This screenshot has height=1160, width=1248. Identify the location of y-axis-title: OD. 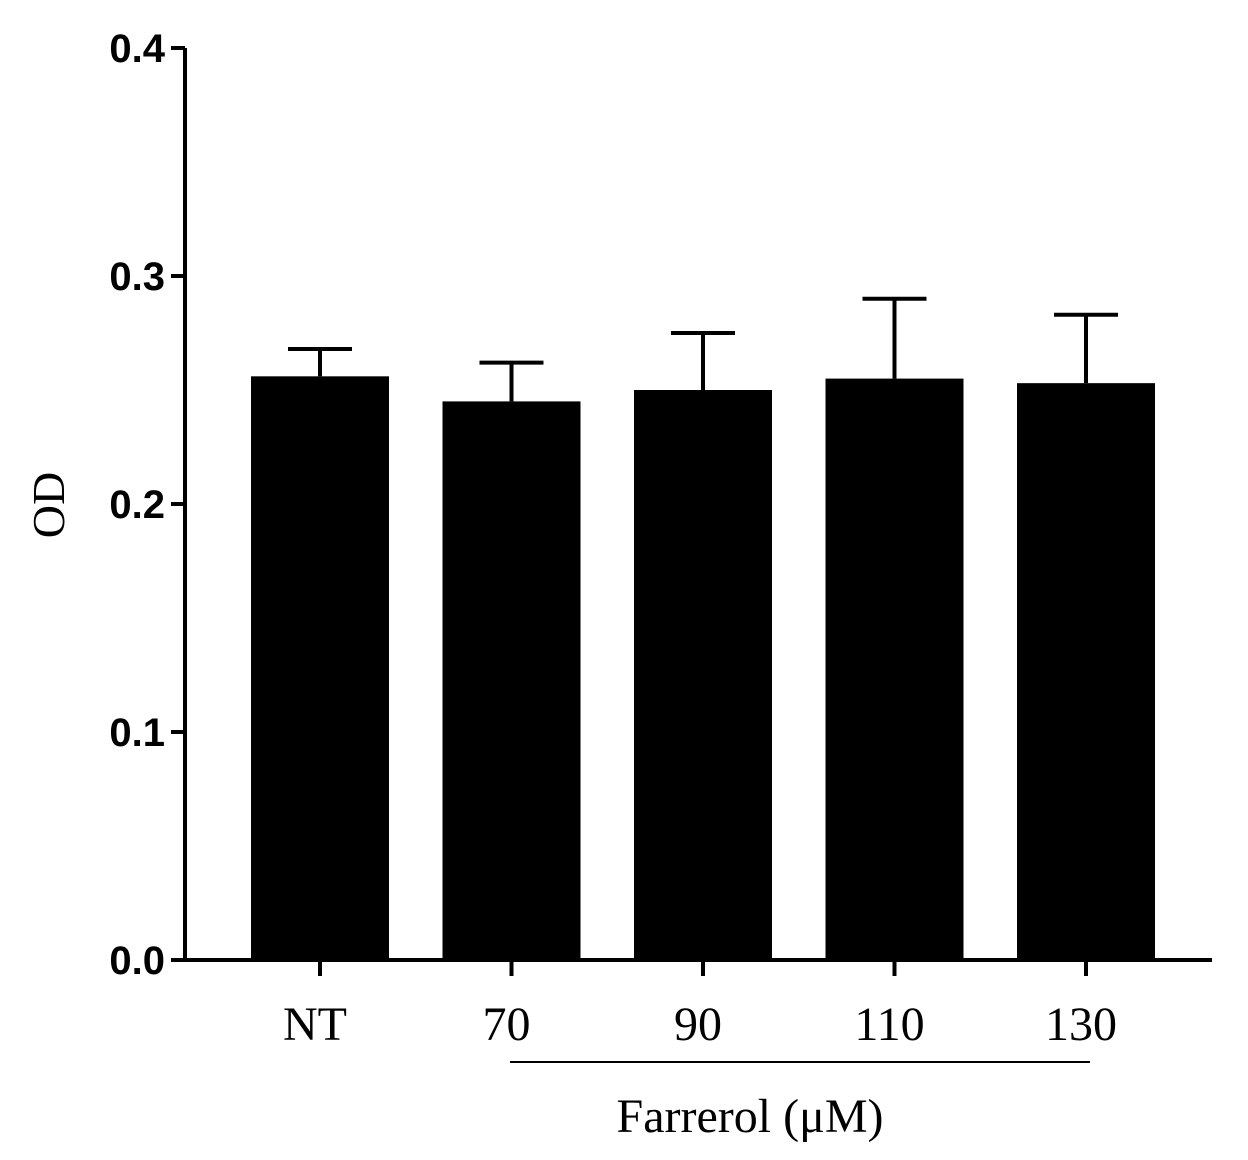
(48, 505).